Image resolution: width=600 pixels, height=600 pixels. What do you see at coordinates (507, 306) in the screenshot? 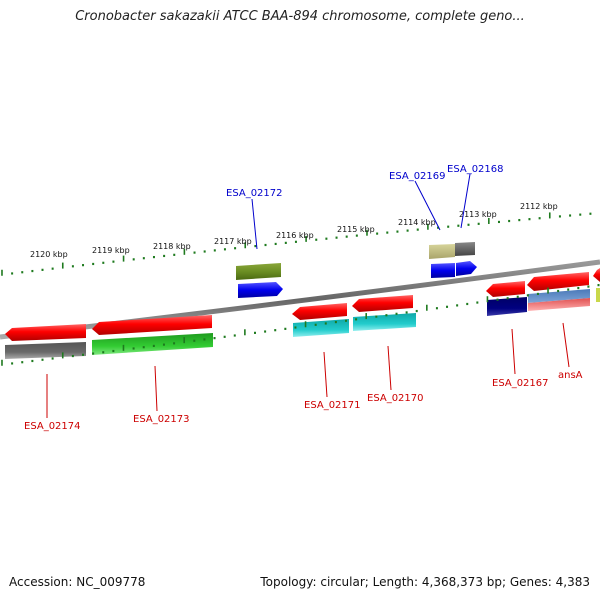
I see `feature-navy` at bounding box center [507, 306].